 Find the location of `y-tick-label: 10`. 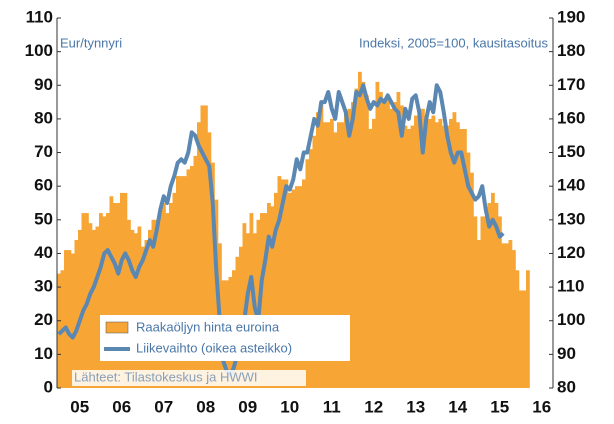

y-tick-label: 10 is located at coordinates (43, 353).